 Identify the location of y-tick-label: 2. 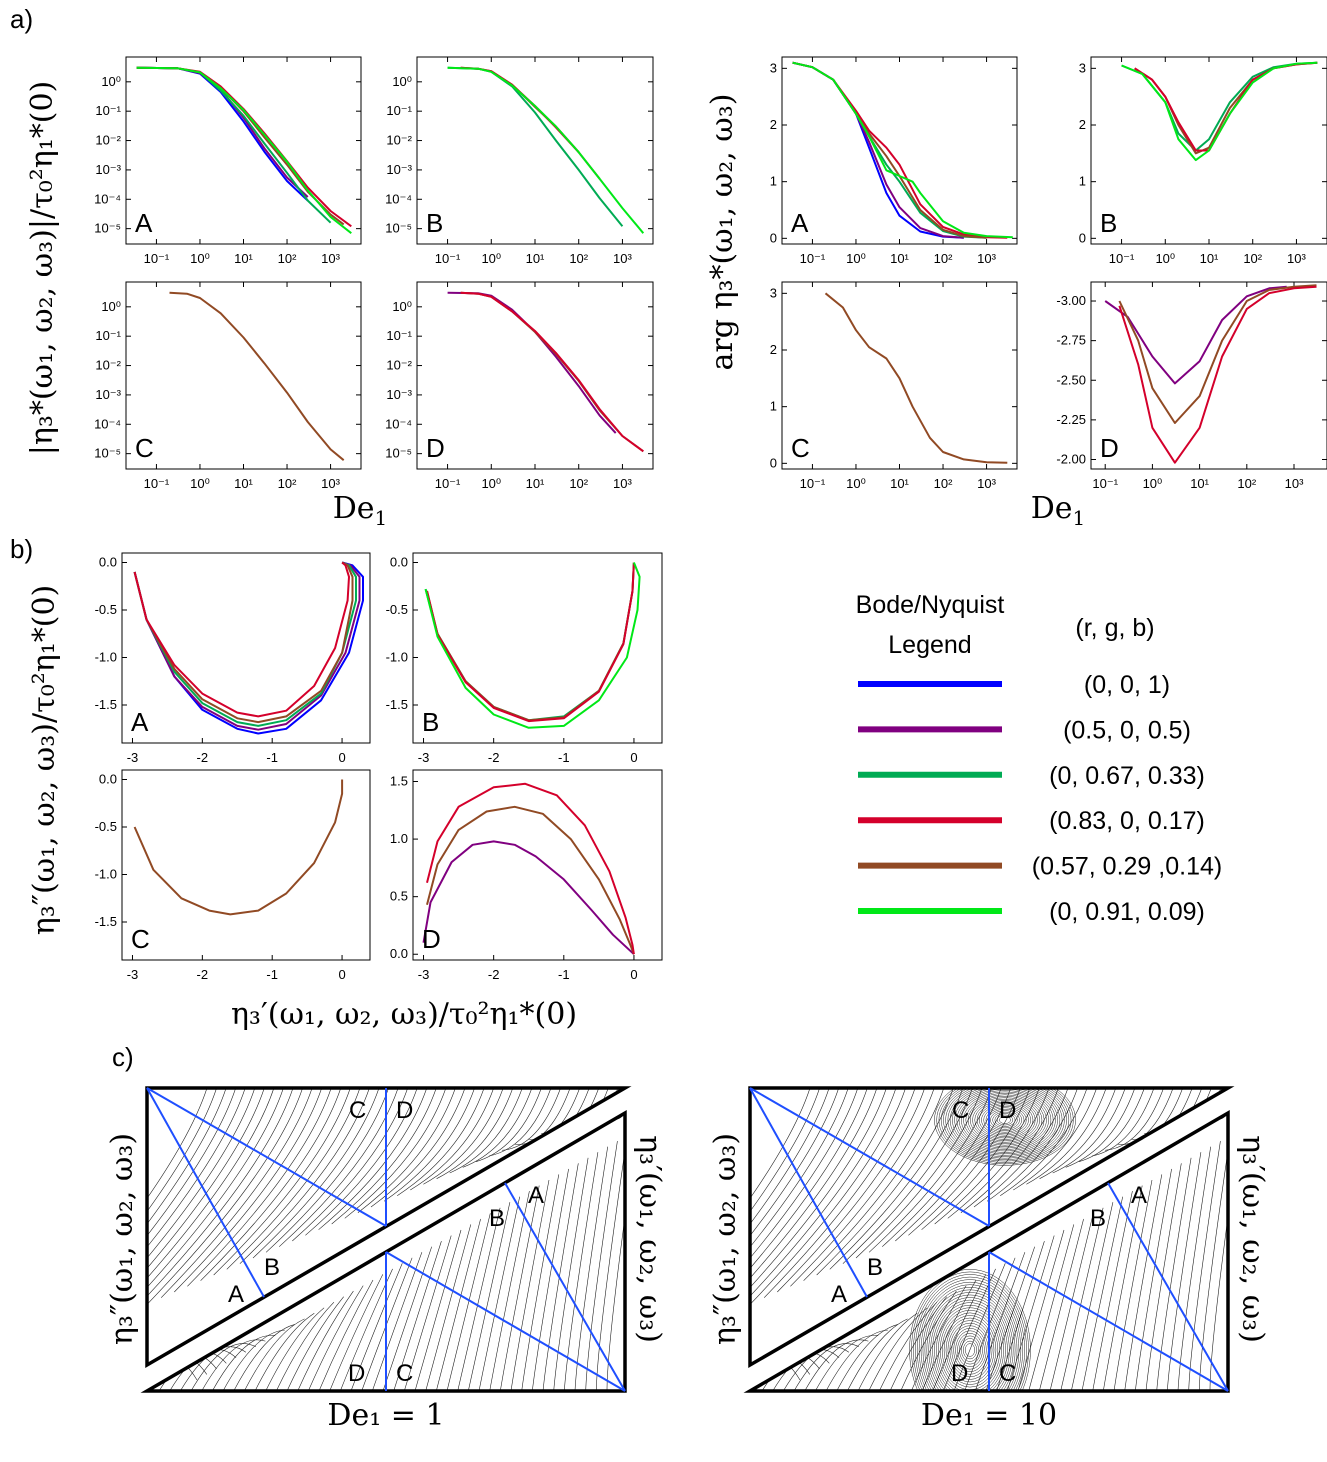
(773, 349).